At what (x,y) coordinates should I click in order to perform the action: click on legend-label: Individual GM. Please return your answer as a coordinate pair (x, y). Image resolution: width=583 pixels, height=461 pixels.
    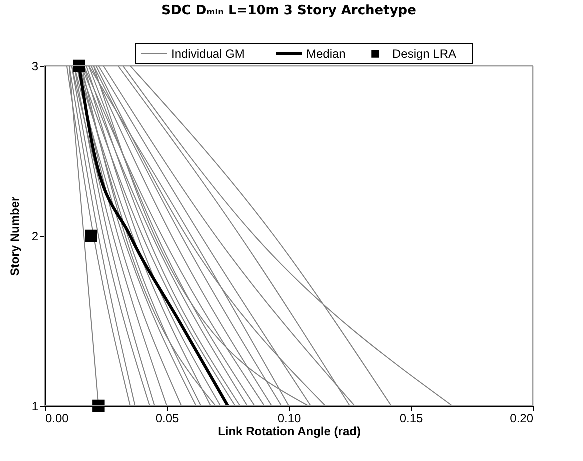
    Looking at the image, I should click on (208, 54).